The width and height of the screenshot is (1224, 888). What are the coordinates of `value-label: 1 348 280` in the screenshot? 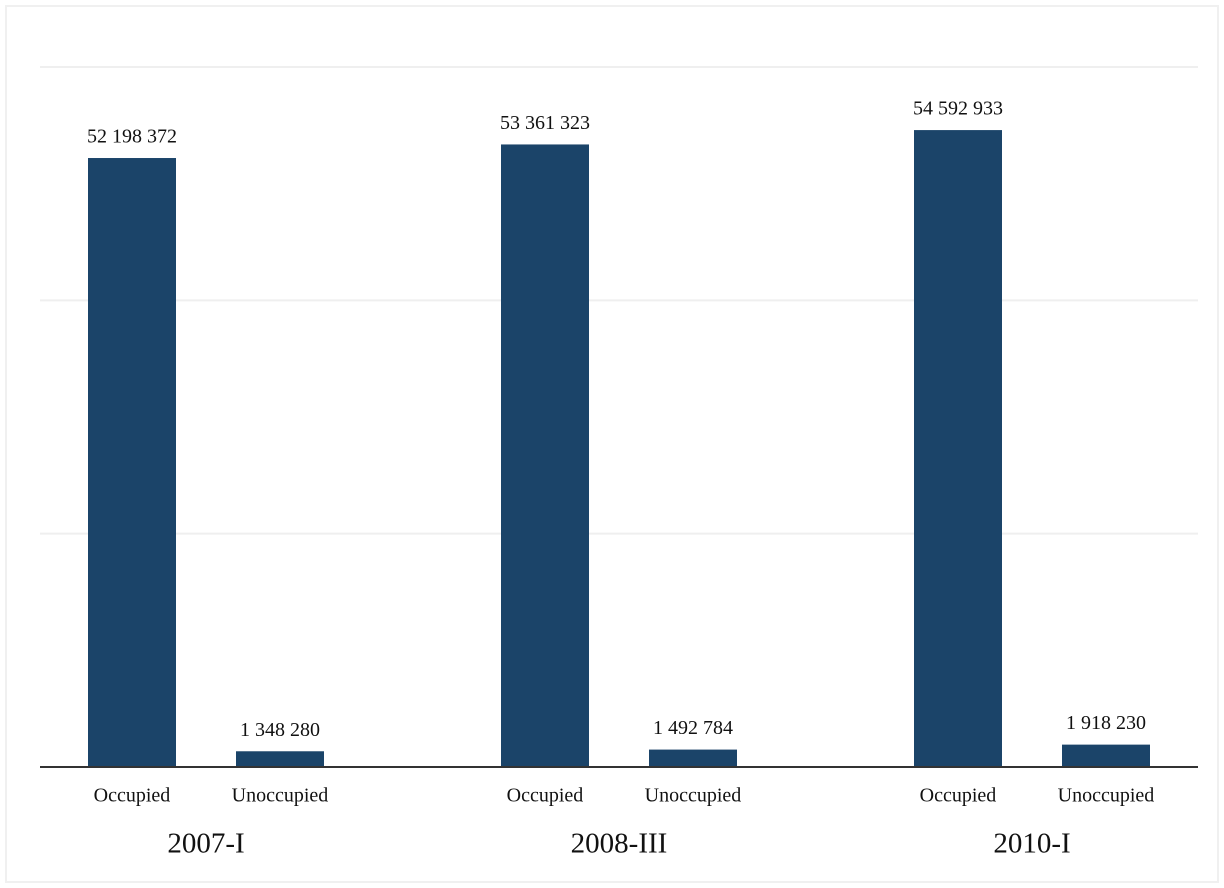 It's located at (280, 730).